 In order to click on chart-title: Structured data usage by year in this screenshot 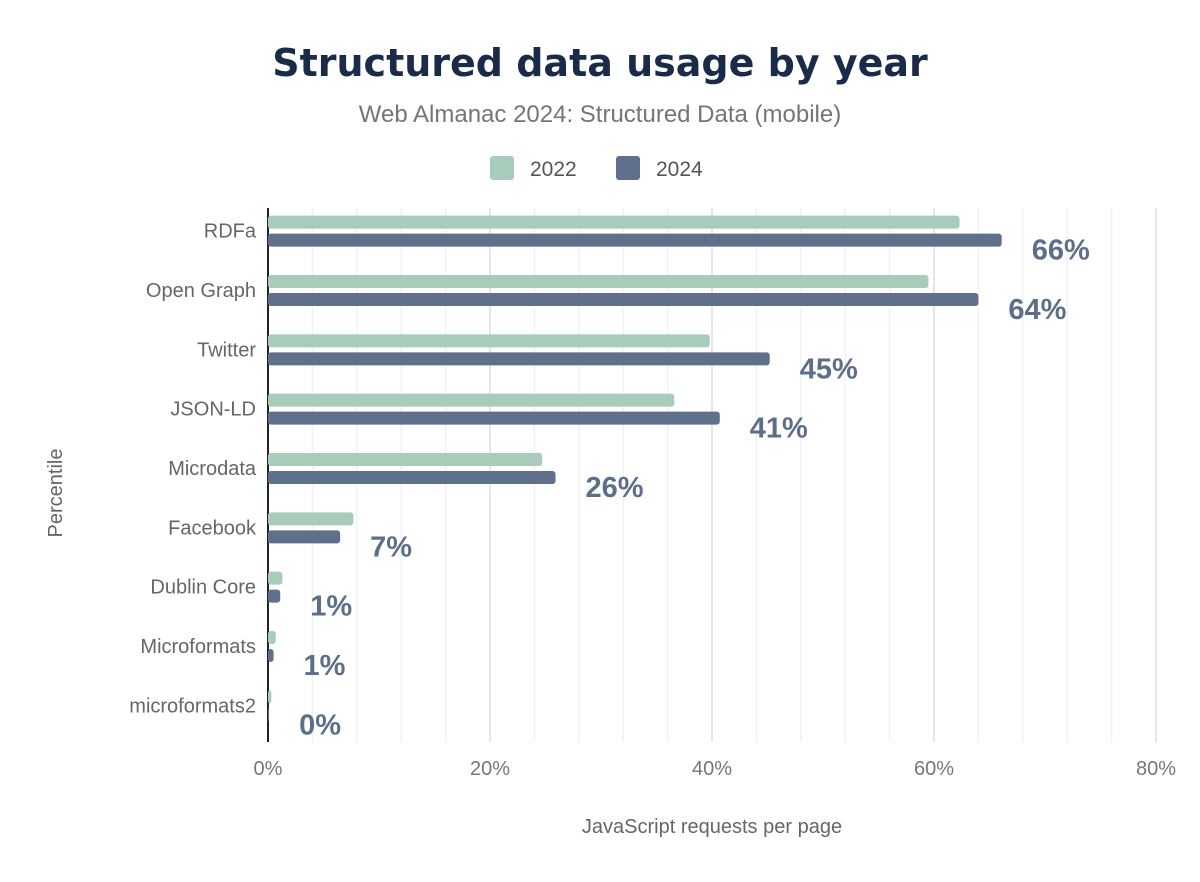, I will do `click(600, 63)`.